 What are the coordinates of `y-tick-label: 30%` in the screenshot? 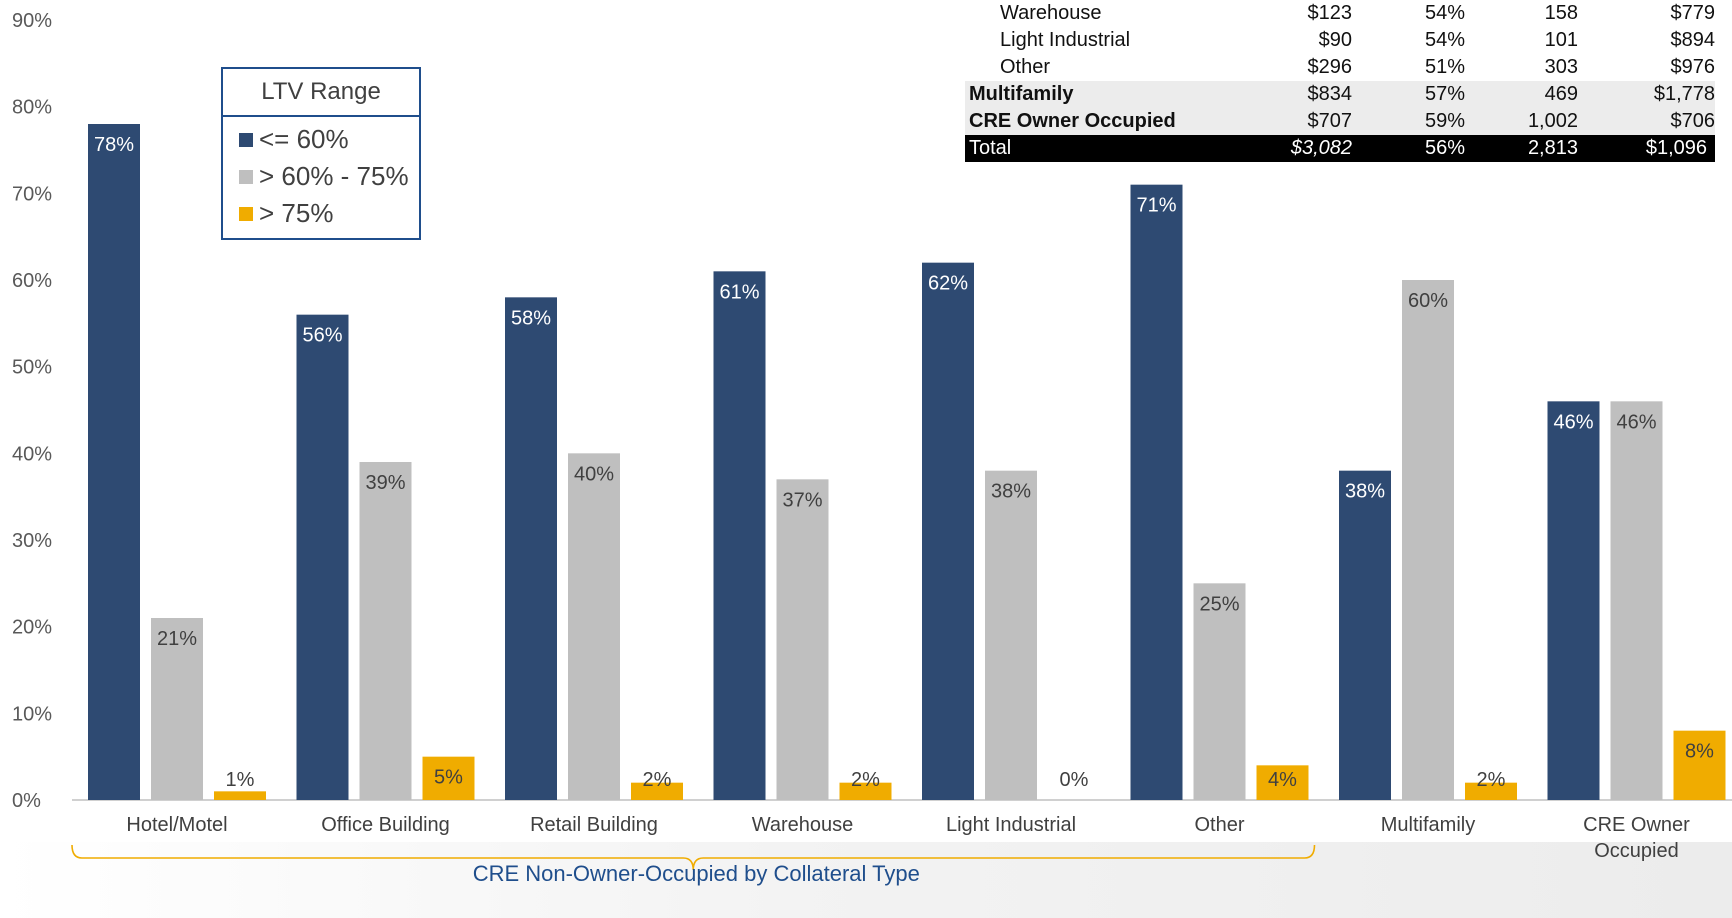 It's located at (32, 541).